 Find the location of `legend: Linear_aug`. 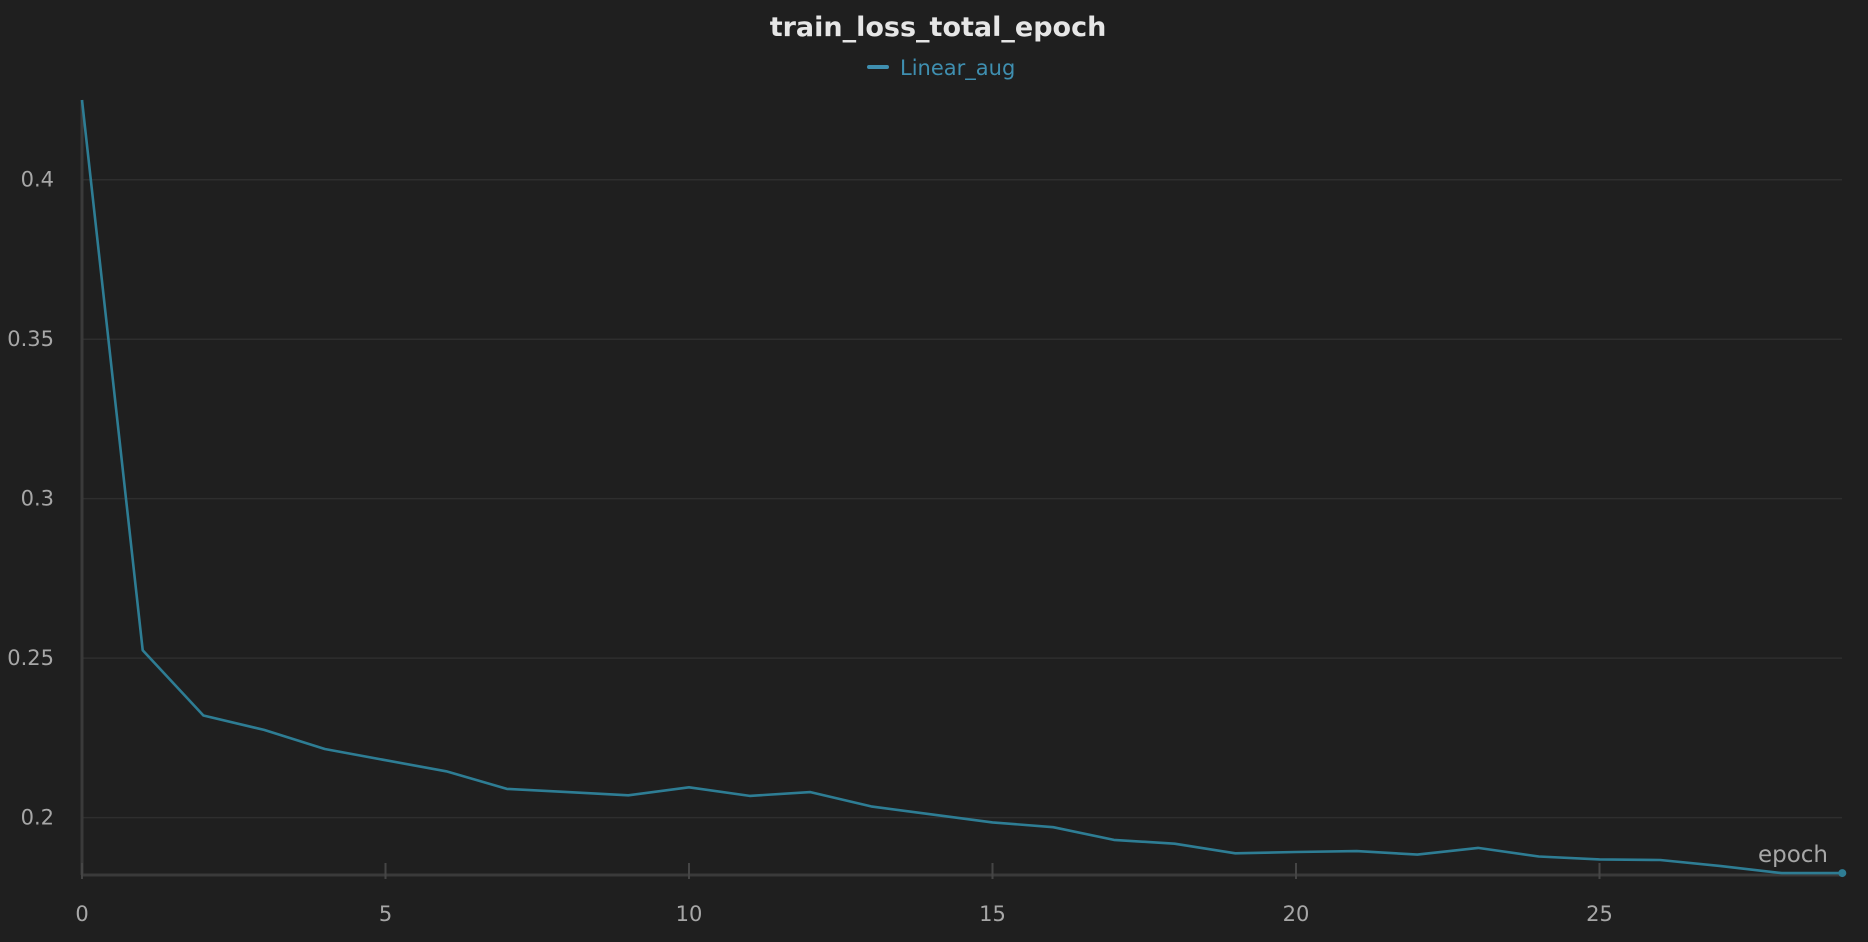

legend: Linear_aug is located at coordinates (941, 68).